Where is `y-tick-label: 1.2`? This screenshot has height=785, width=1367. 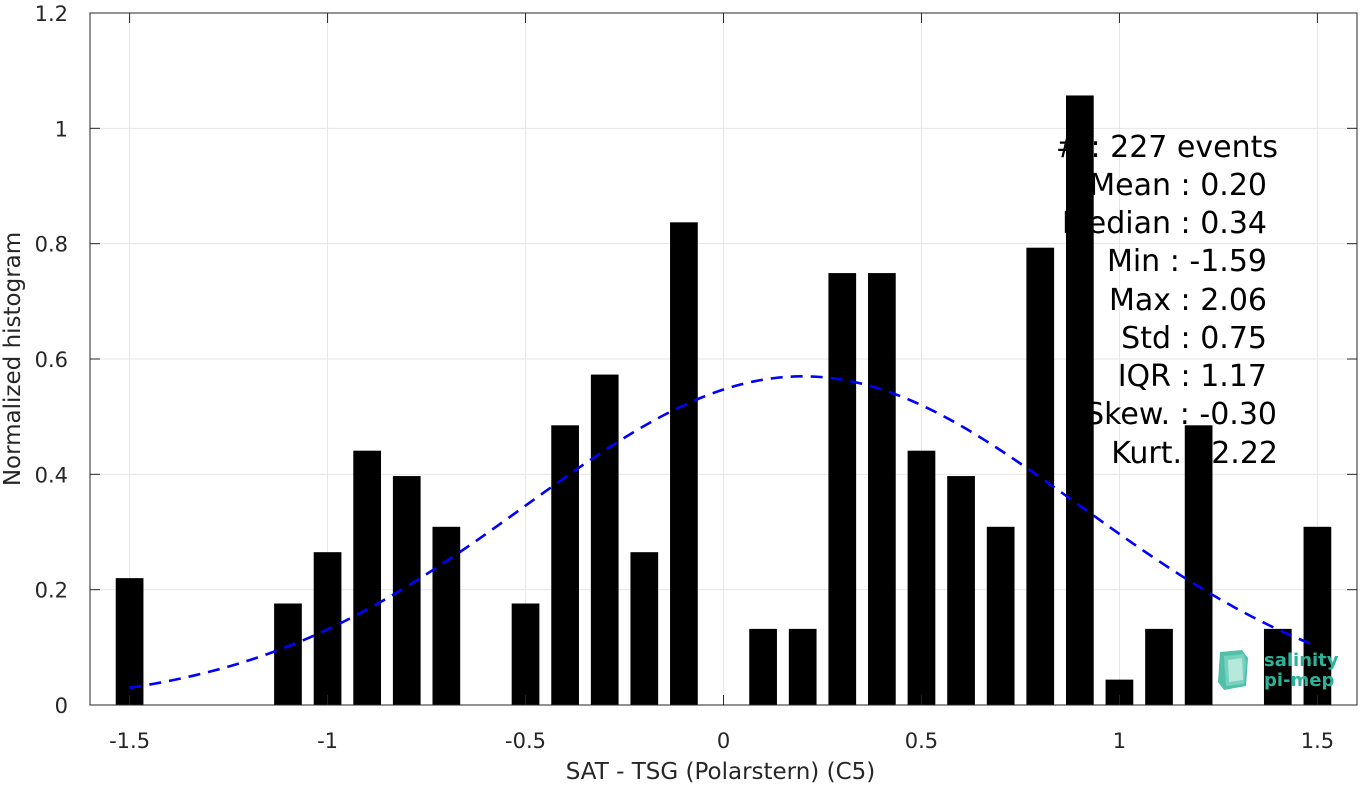
y-tick-label: 1.2 is located at coordinates (51, 14).